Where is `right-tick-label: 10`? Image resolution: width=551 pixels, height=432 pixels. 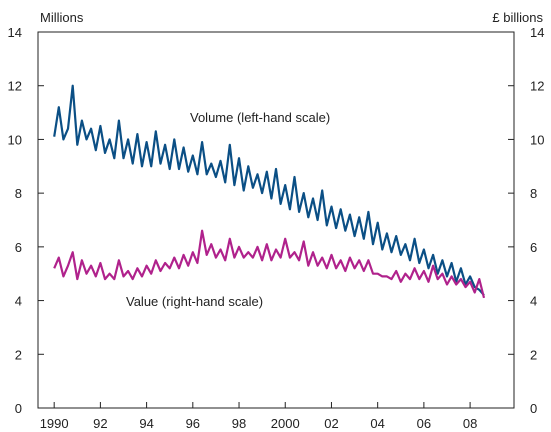
right-tick-label: 10 is located at coordinates (537, 139).